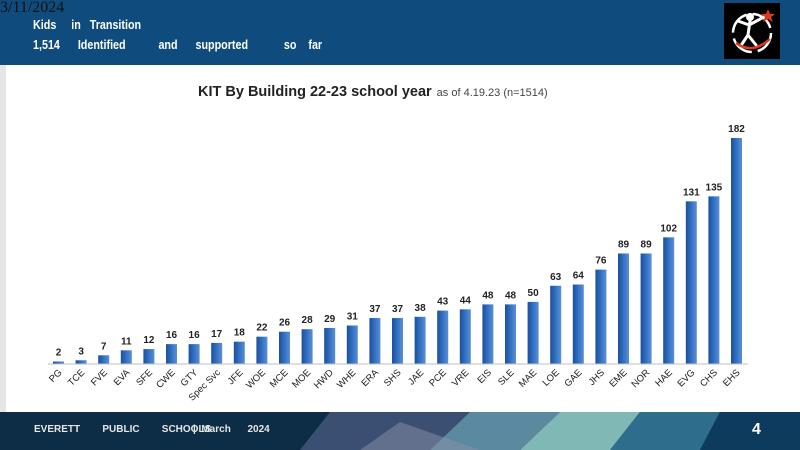  Describe the element at coordinates (279, 378) in the screenshot. I see `x-tick-label: MCE` at that location.